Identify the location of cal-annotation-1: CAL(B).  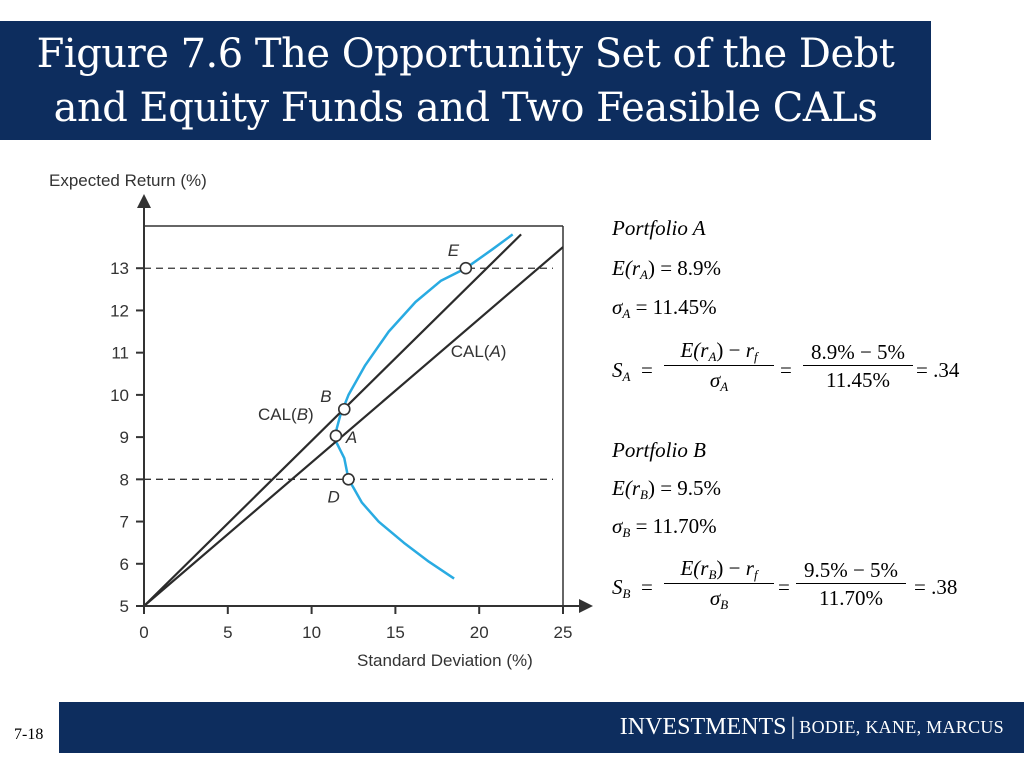
(286, 414).